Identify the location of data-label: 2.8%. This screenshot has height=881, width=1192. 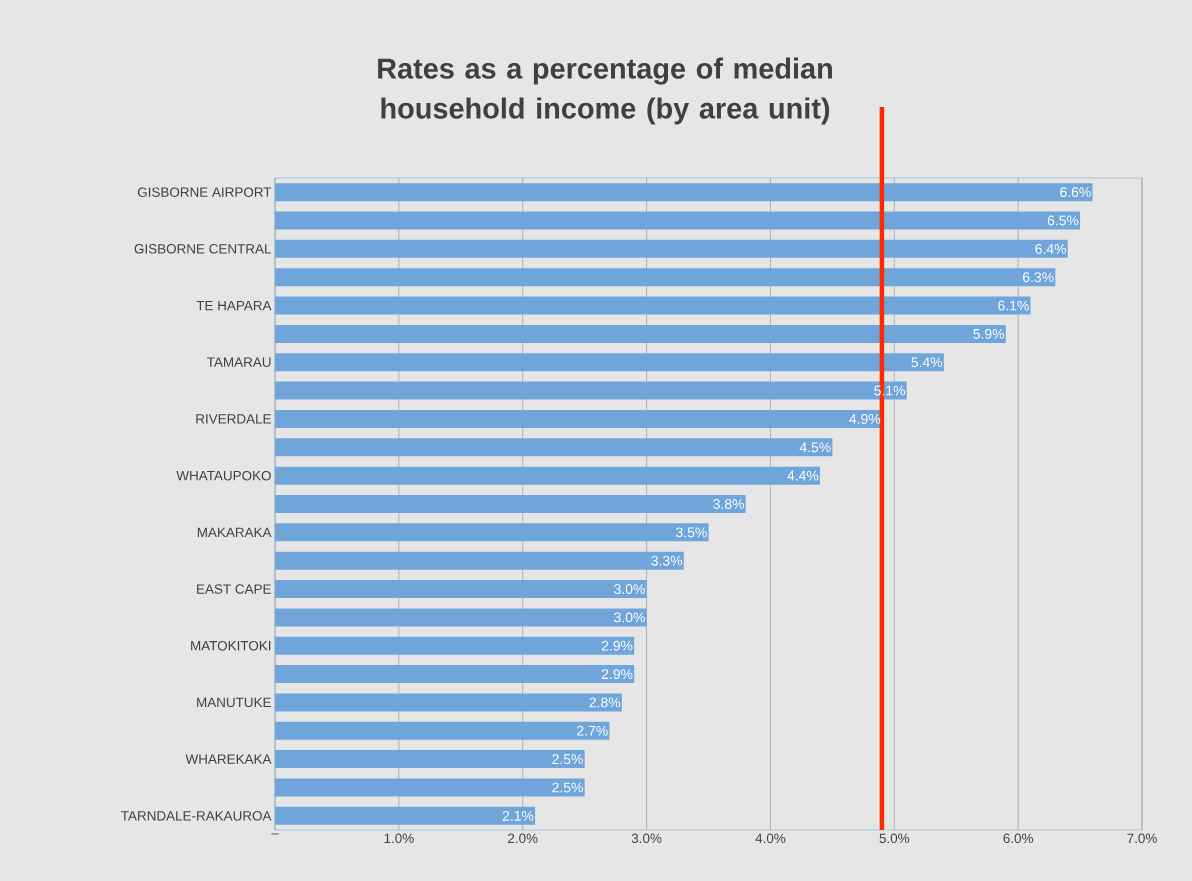
(605, 702).